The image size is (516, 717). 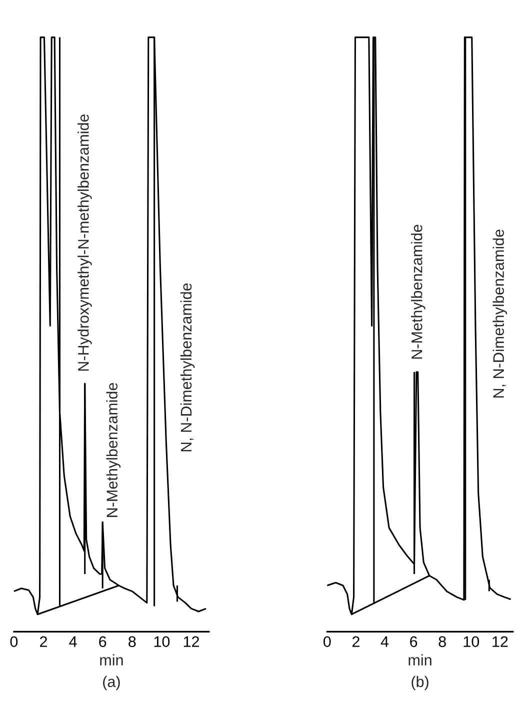 What do you see at coordinates (85, 242) in the screenshot?
I see `annotation: N-Hydroxymethyl-N-methylbenzamide` at bounding box center [85, 242].